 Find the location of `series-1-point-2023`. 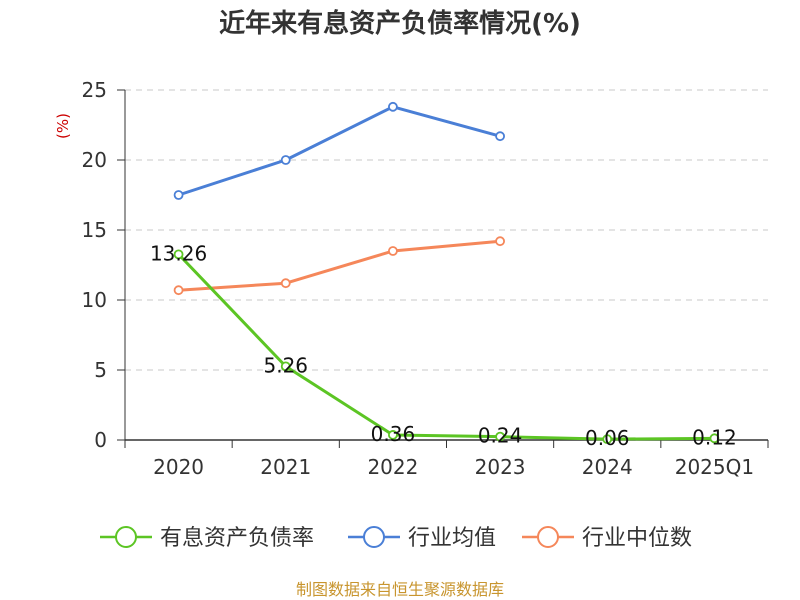

series-1-point-2023 is located at coordinates (500, 136).